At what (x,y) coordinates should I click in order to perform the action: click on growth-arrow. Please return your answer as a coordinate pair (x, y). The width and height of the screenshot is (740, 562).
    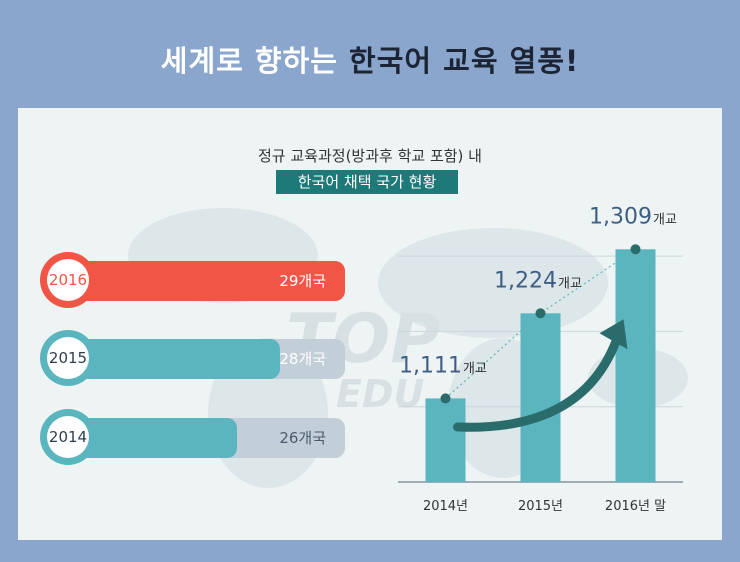
    Looking at the image, I should click on (537, 382).